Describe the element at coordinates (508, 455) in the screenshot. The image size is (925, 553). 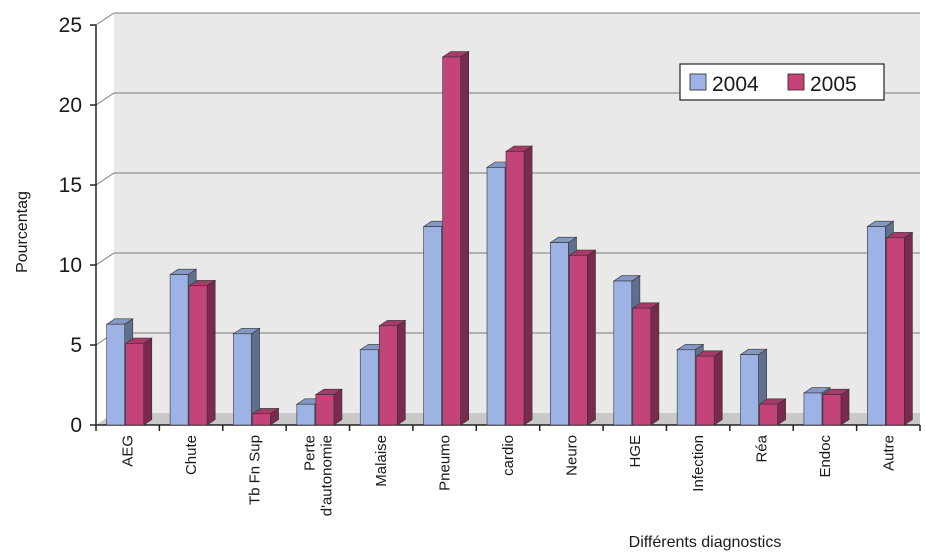
I see `category-label: cardio` at that location.